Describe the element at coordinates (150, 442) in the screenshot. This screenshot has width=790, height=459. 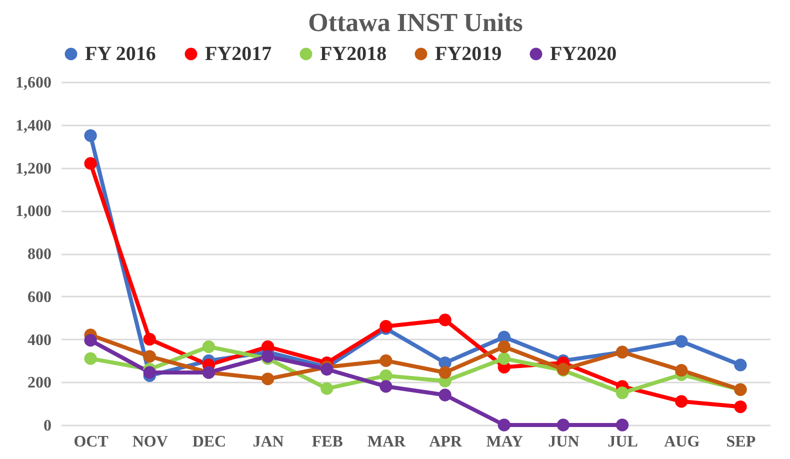
I see `x-tick-label: NOV` at that location.